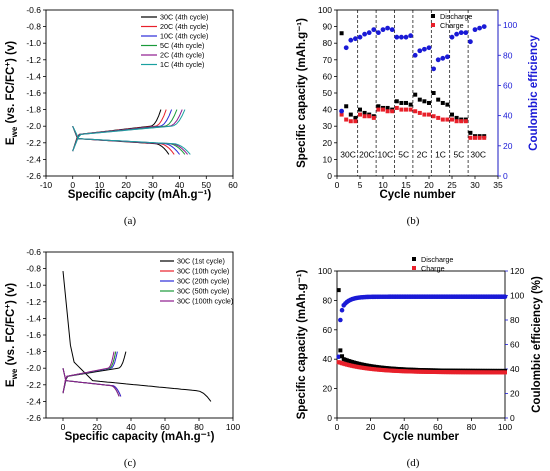 This screenshot has height=471, width=550. I want to click on panel-a-y-tick-label: -2.6, so click(33, 176).